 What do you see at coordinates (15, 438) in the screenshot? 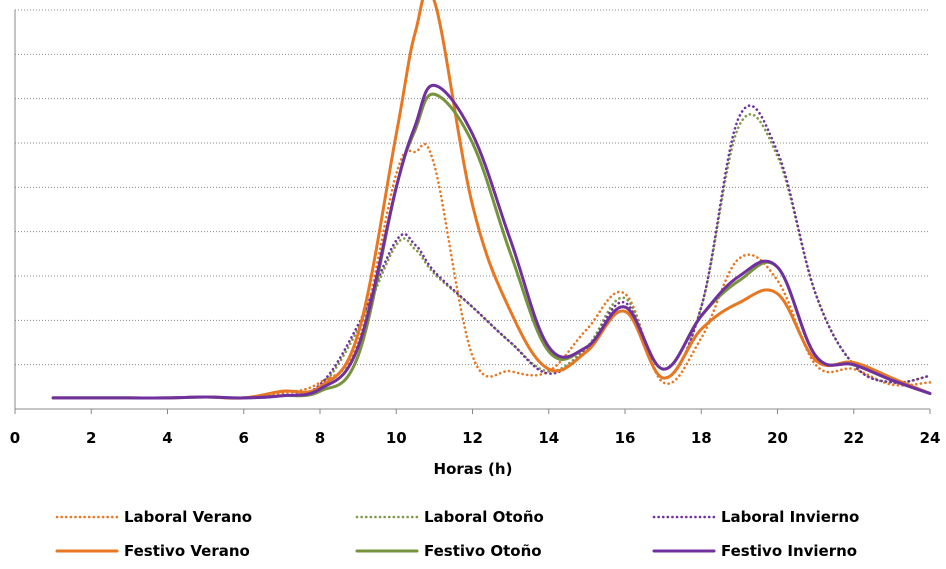
I see `x-tick-label-0: 0` at bounding box center [15, 438].